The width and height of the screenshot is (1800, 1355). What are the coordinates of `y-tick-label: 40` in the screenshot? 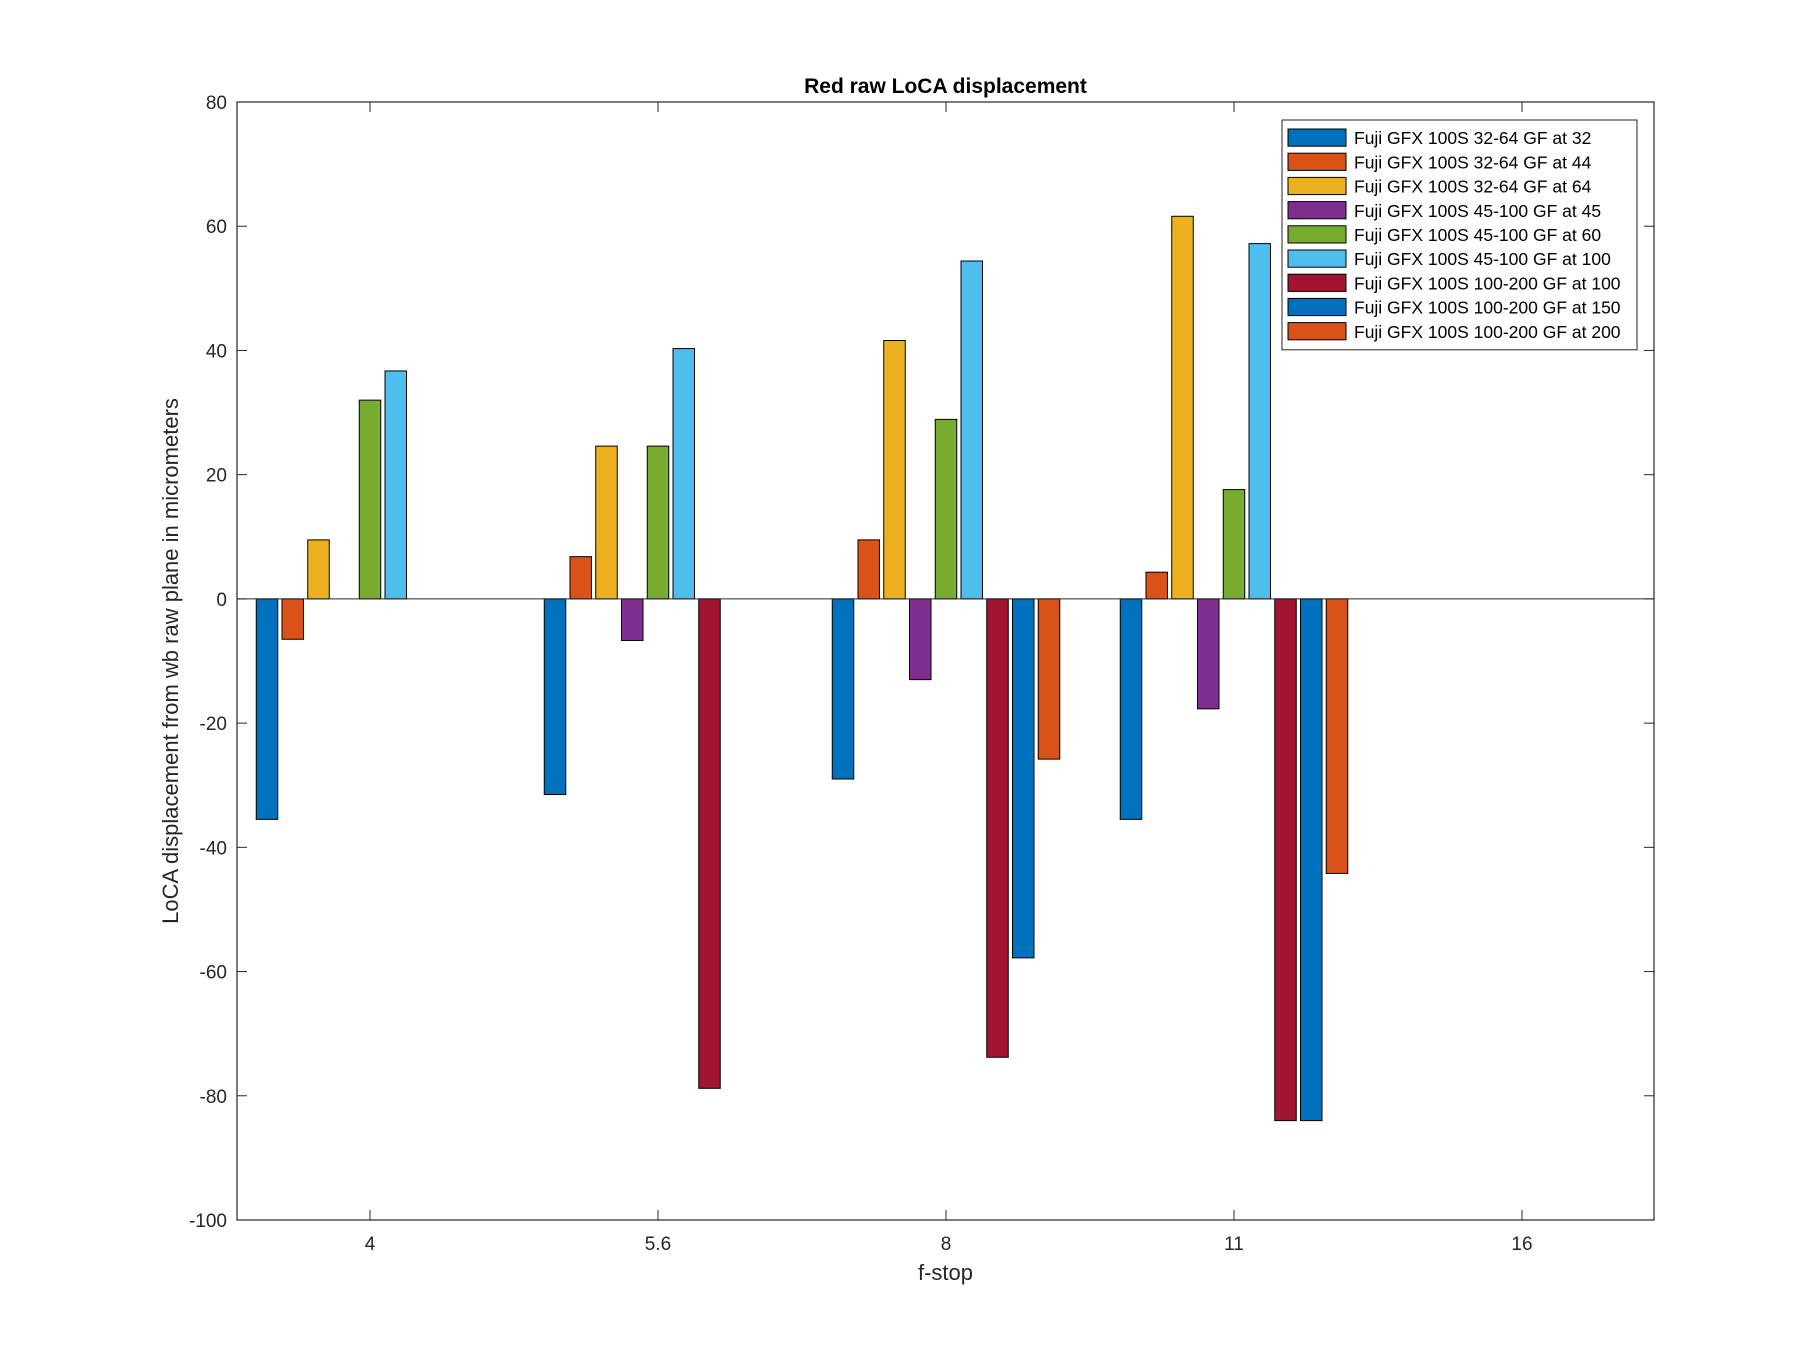 It's located at (216, 351).